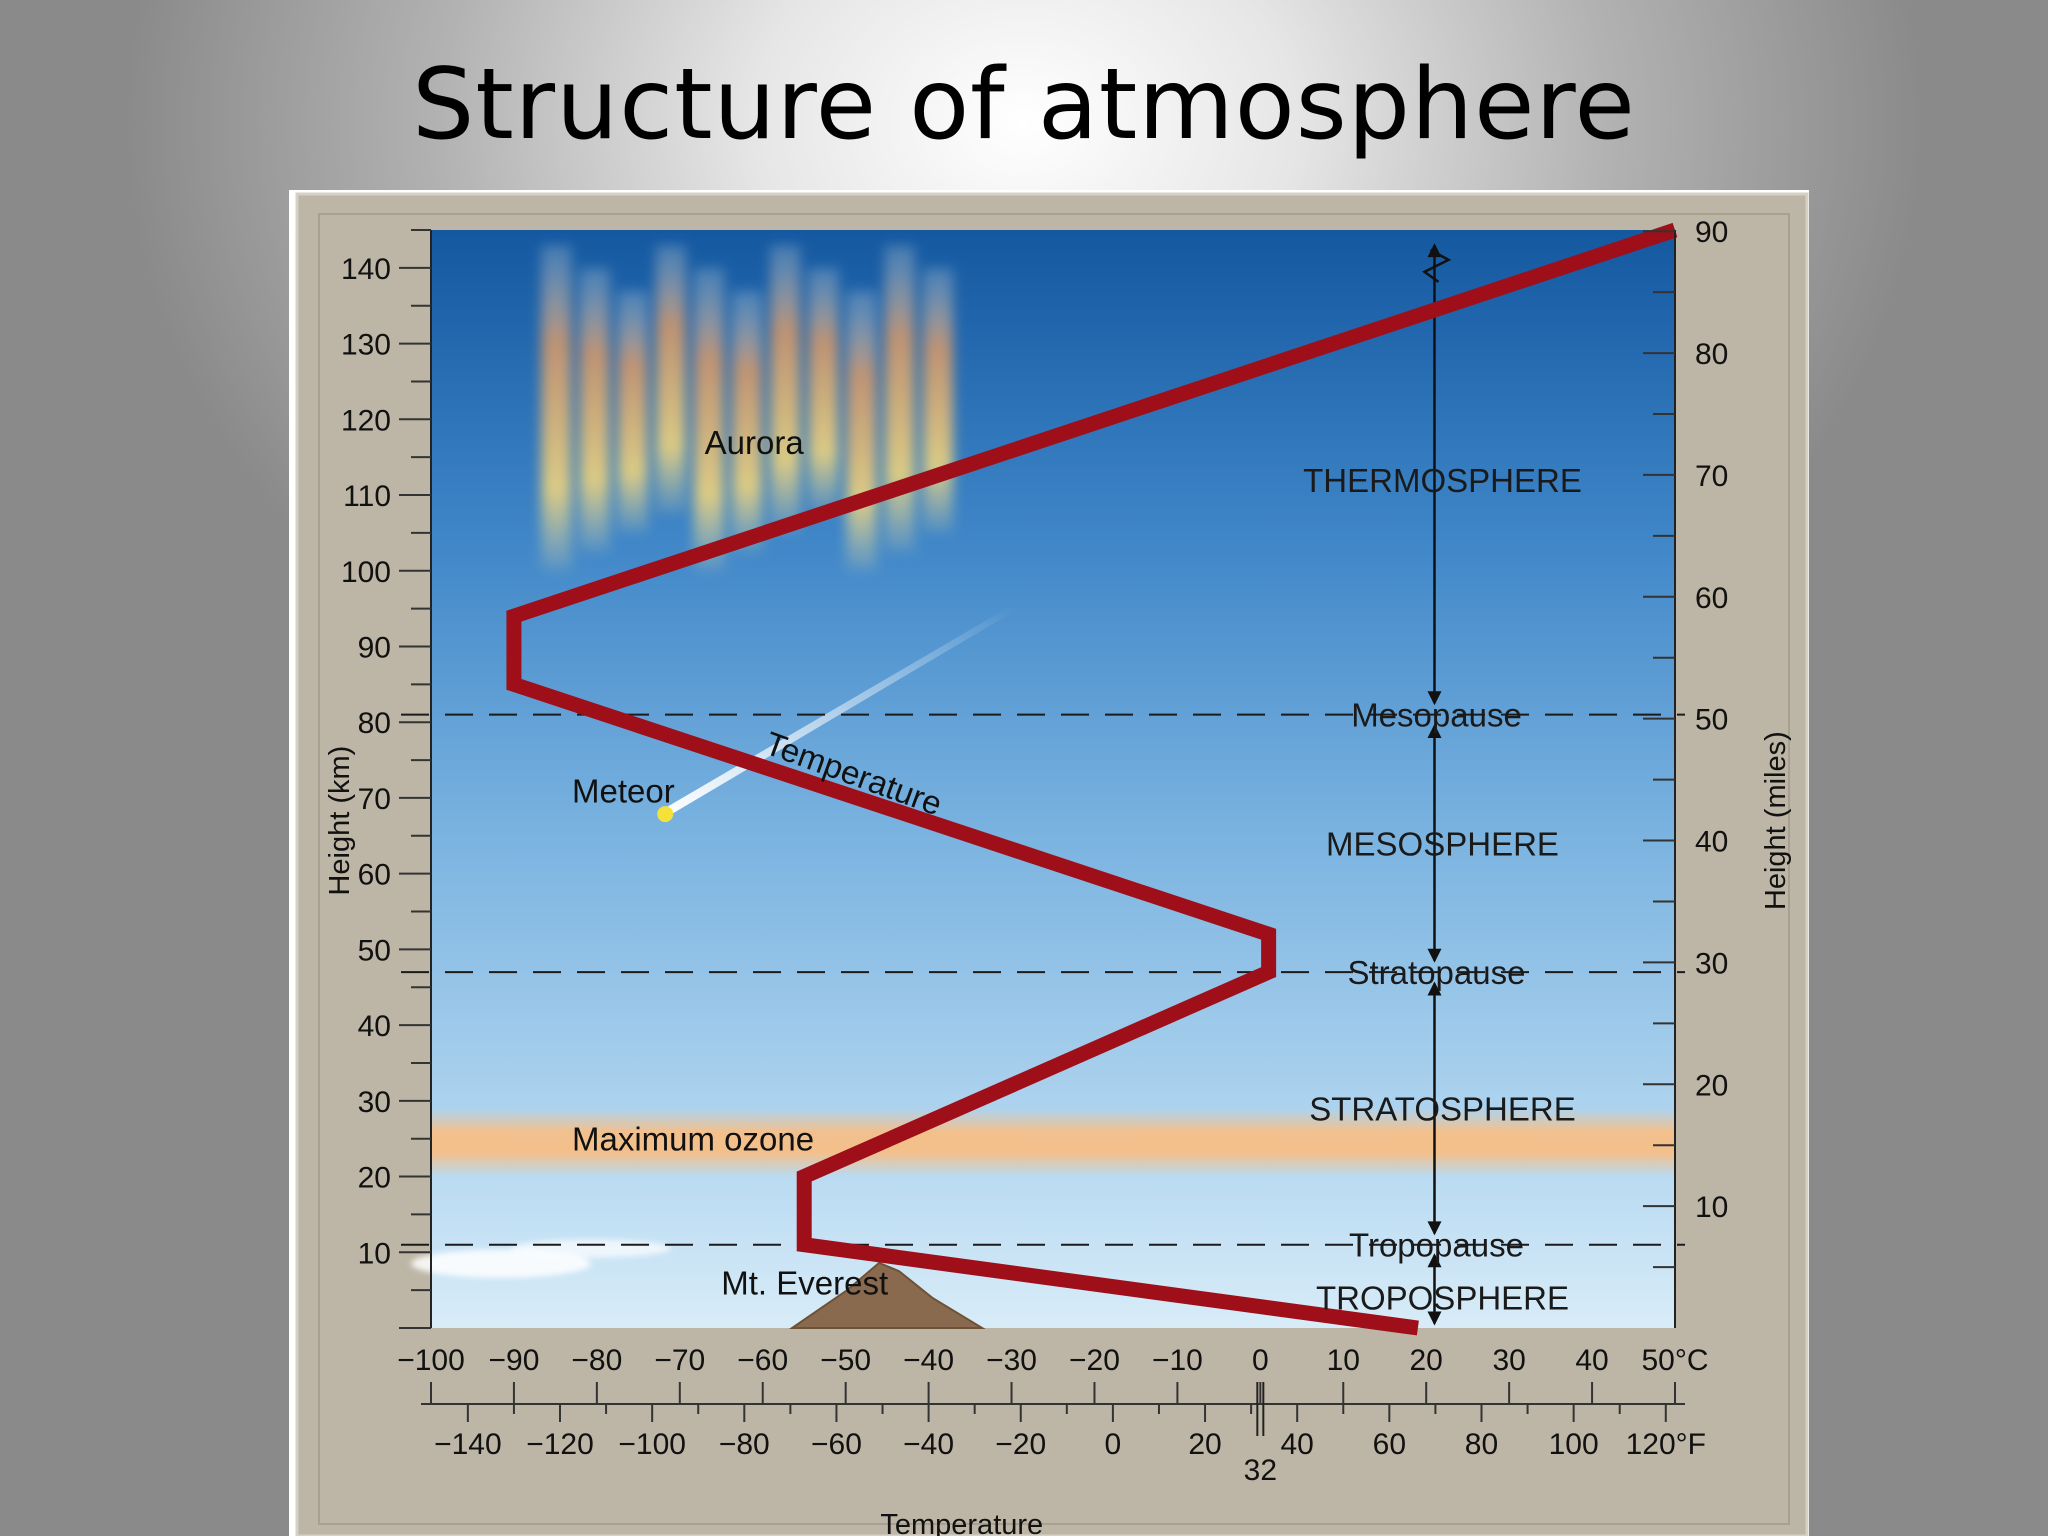 This screenshot has width=2048, height=1536. What do you see at coordinates (1094, 1360) in the screenshot?
I see `x-tick-label-celsius: −20` at bounding box center [1094, 1360].